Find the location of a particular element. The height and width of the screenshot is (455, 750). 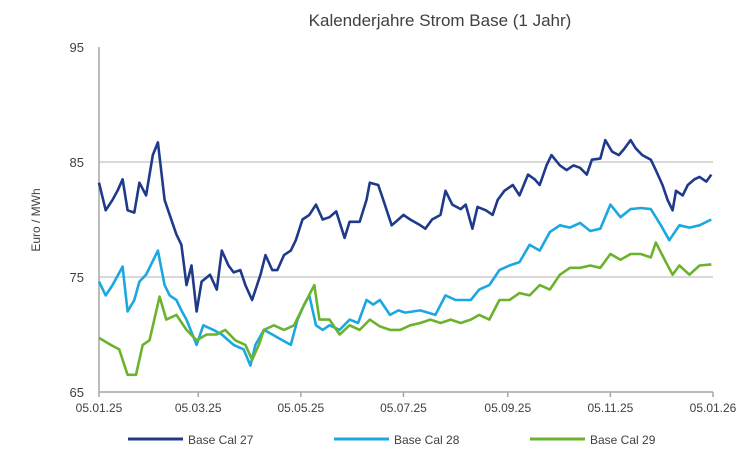

legend-label: Base Cal 29 is located at coordinates (623, 440).